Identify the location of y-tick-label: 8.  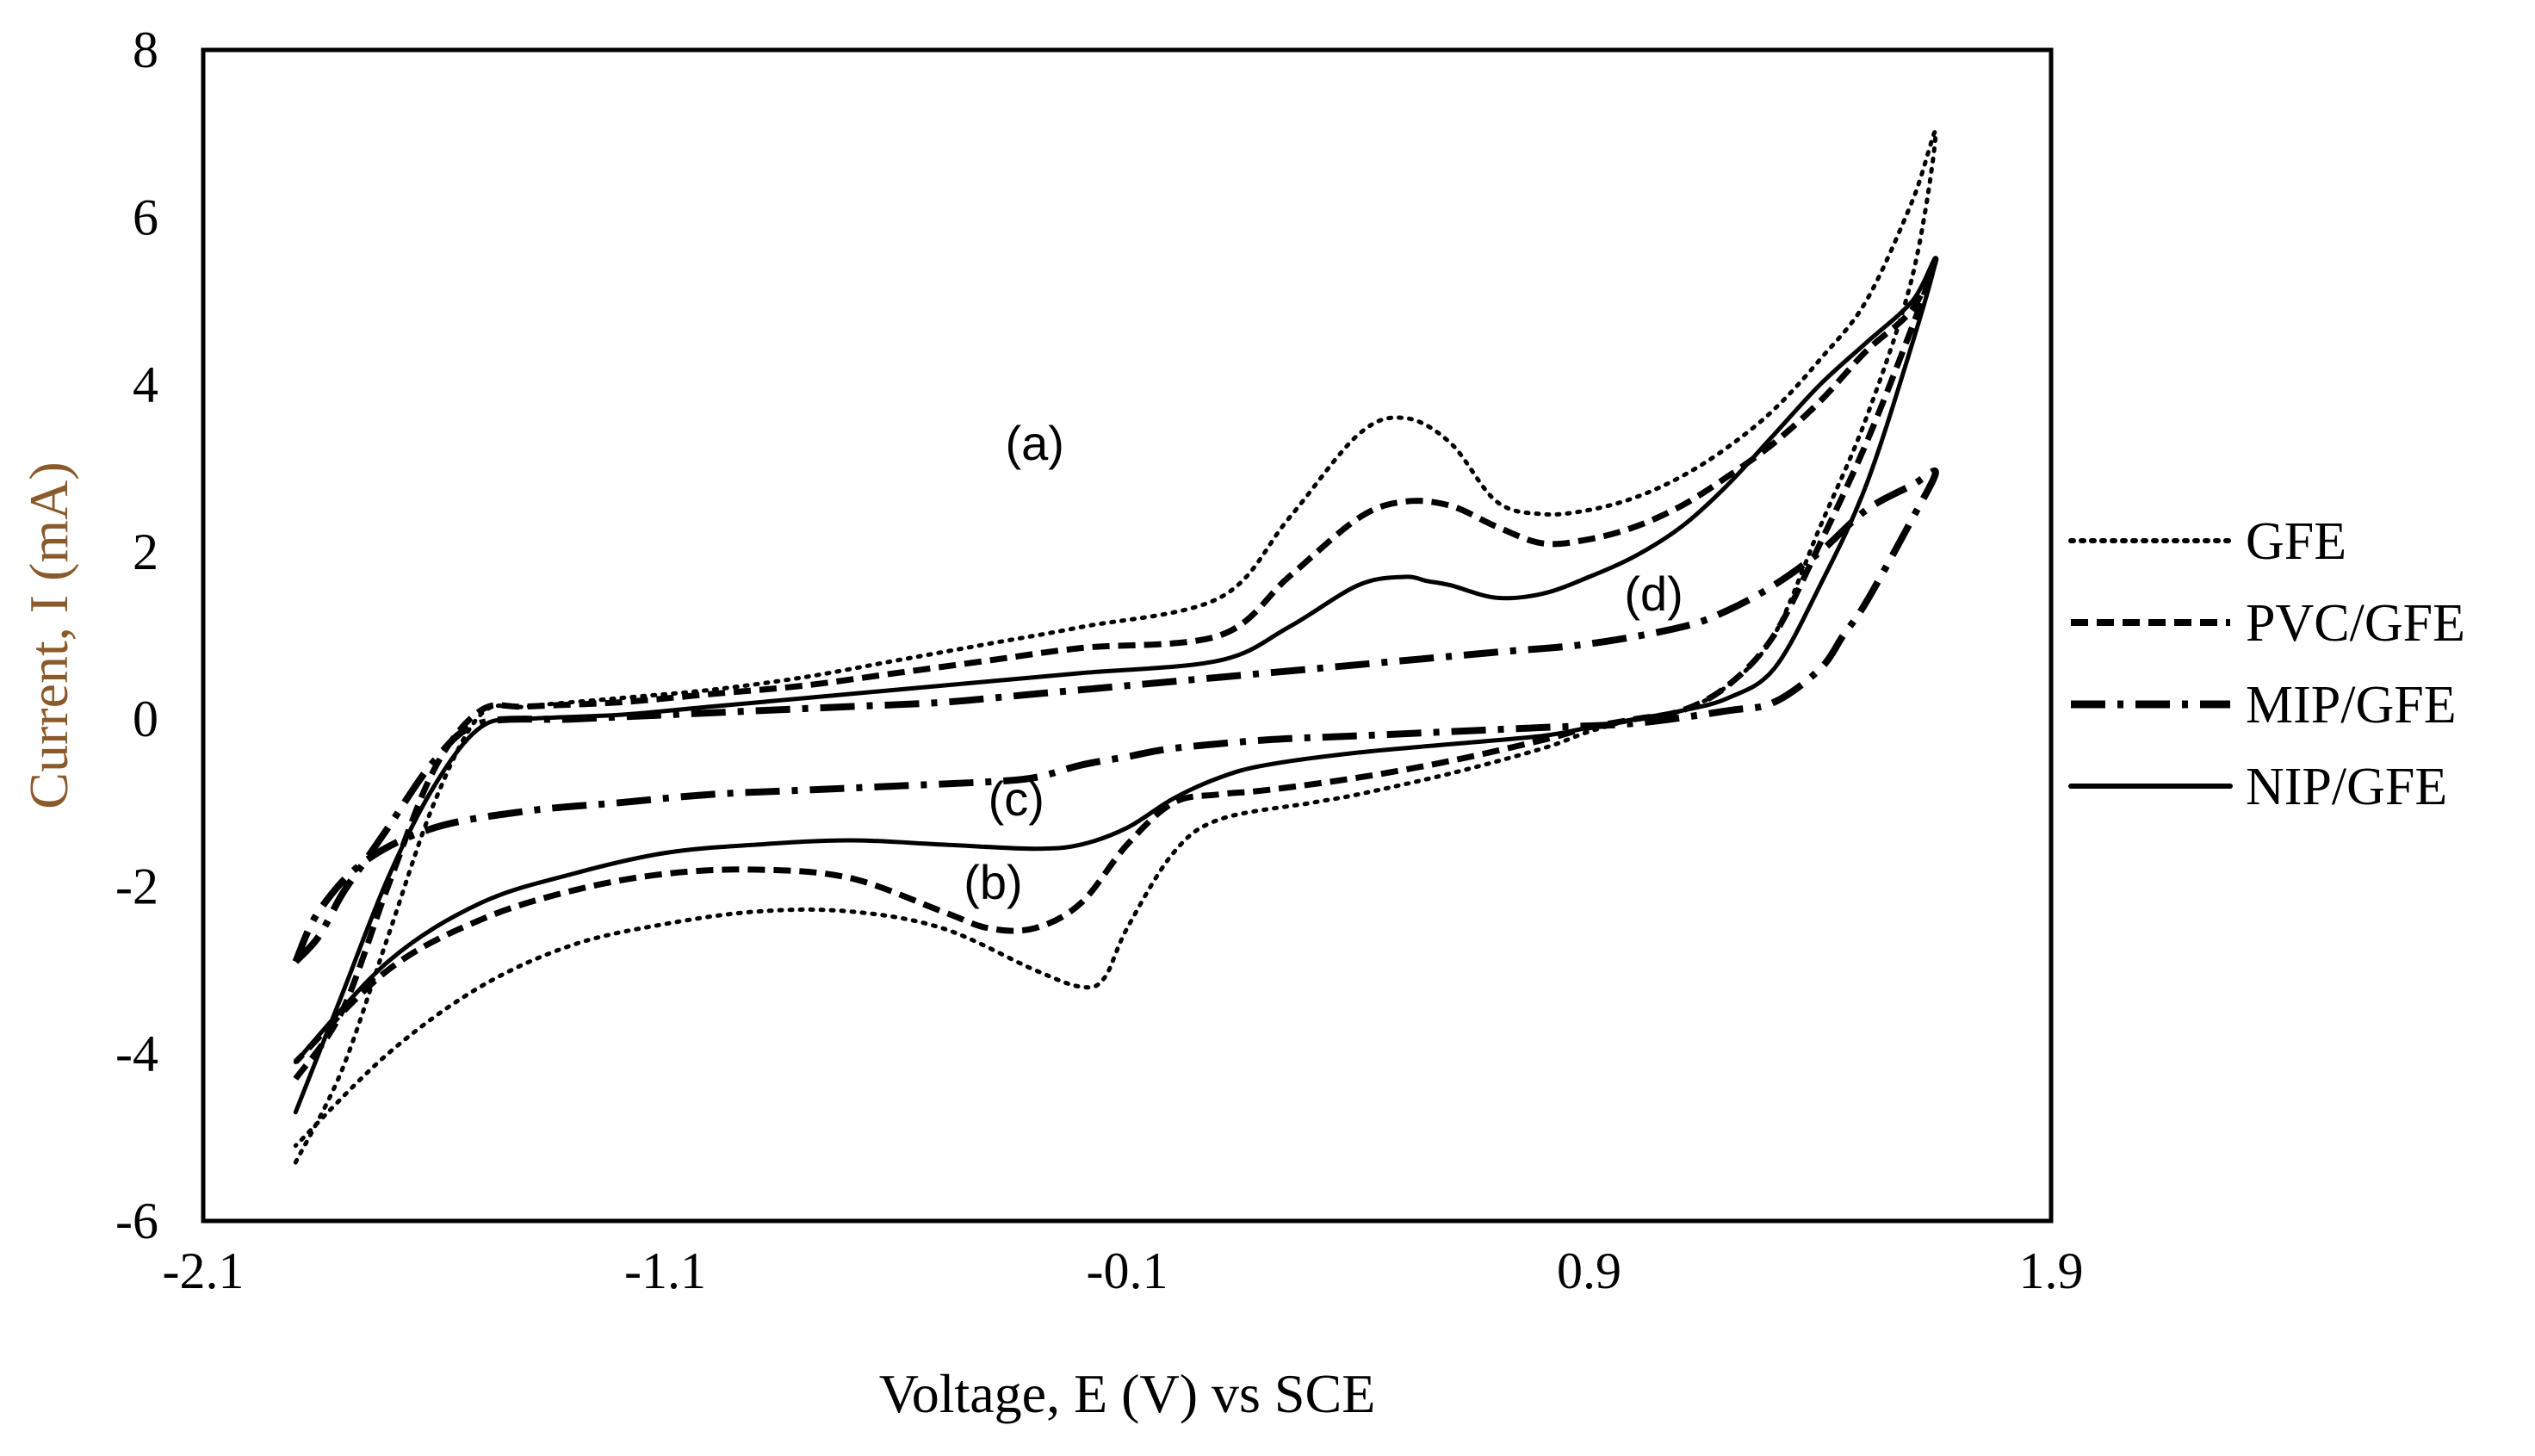
(145, 50).